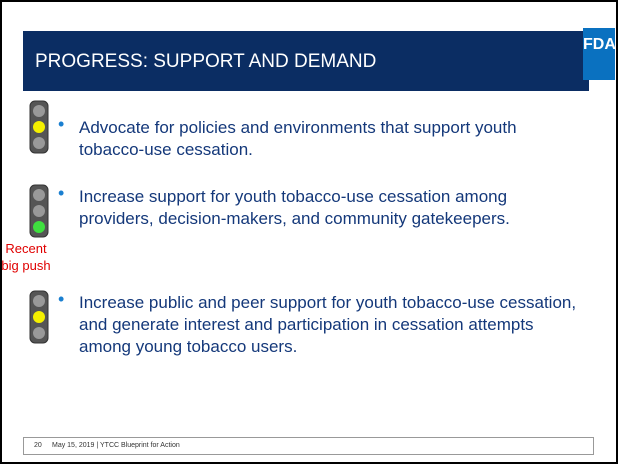 This screenshot has height=464, width=618. What do you see at coordinates (599, 54) in the screenshot?
I see `fda-logo: FDA` at bounding box center [599, 54].